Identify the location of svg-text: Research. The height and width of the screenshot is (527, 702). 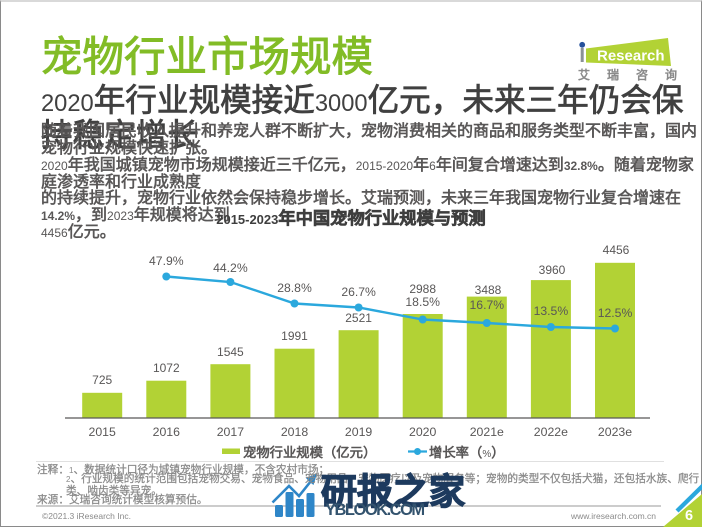
(631, 56).